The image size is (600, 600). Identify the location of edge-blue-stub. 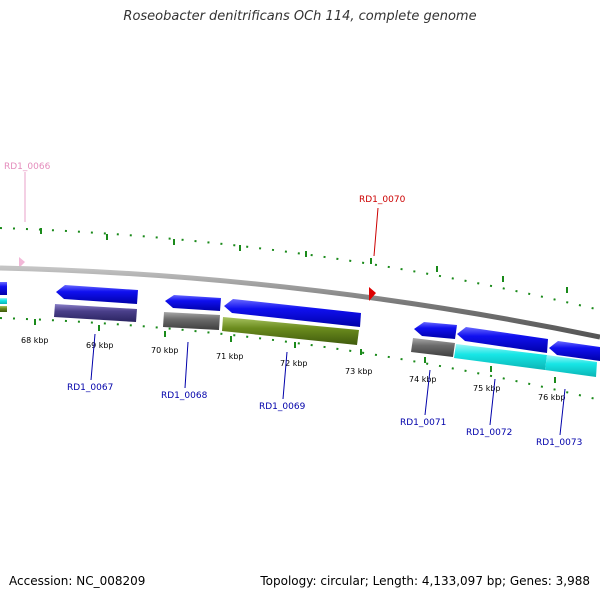
(3, 288).